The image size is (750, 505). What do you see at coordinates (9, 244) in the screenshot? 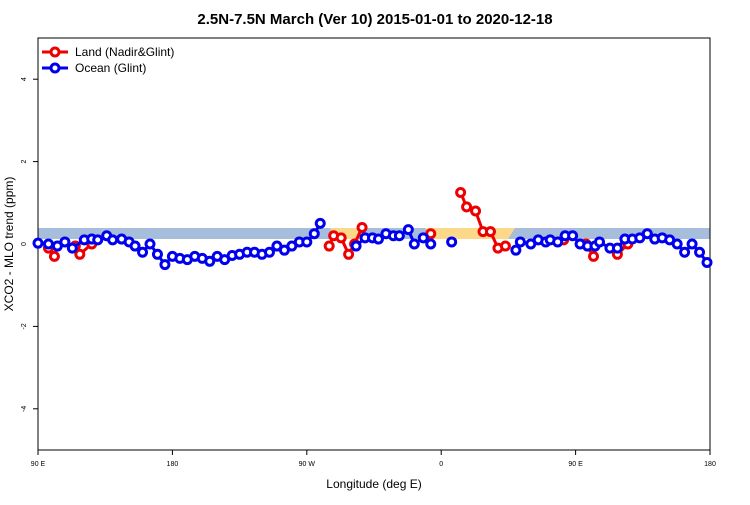
I see `y-axis-label: XCO2 - MLO trend (ppm)` at bounding box center [9, 244].